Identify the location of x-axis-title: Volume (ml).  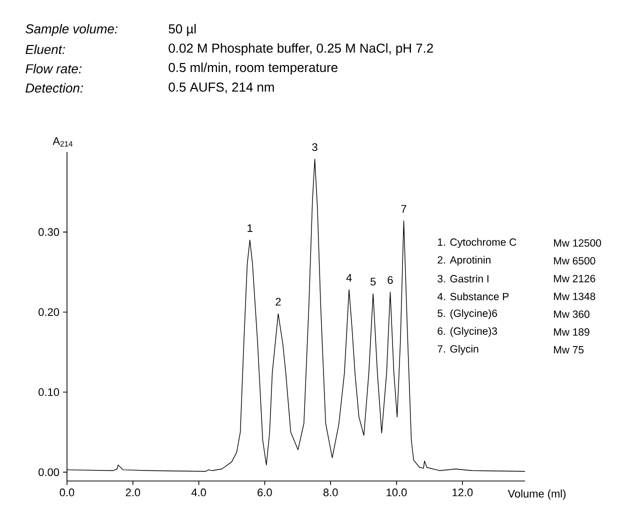
(537, 495).